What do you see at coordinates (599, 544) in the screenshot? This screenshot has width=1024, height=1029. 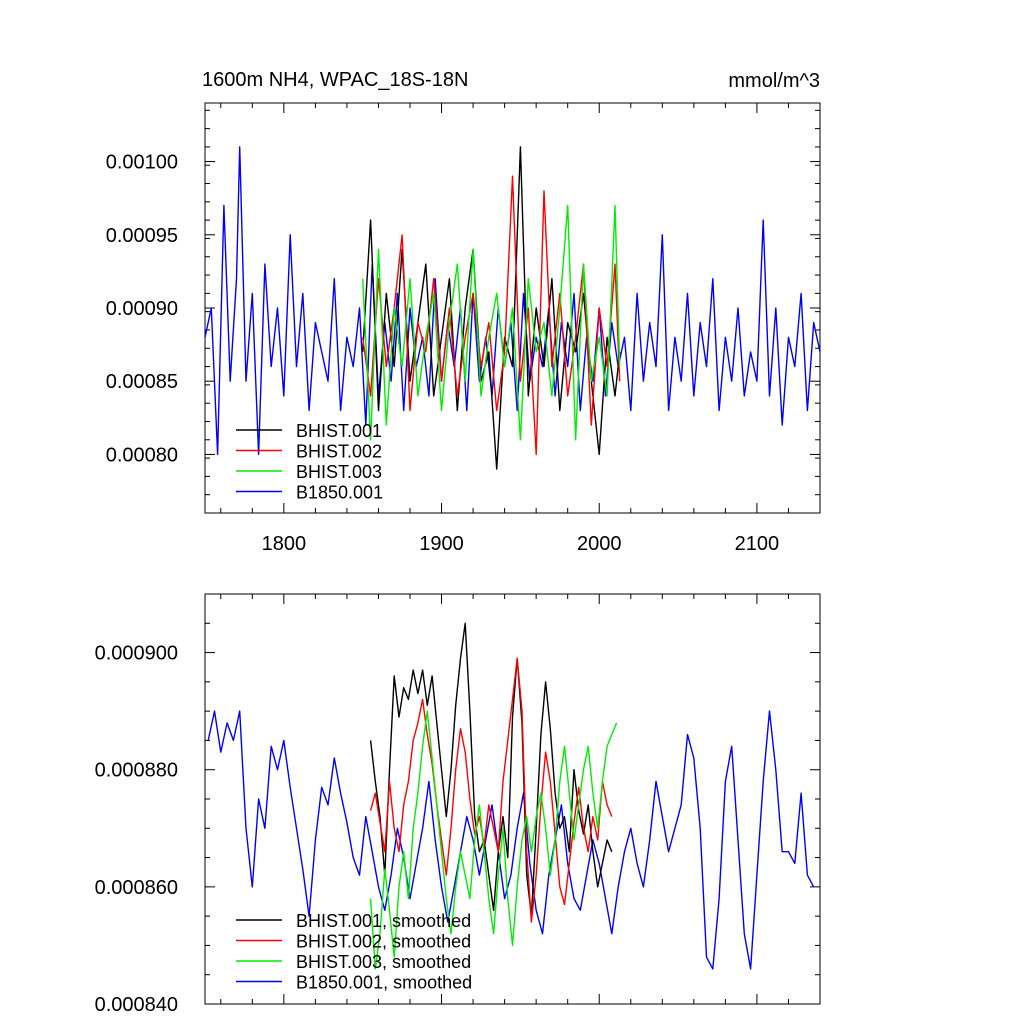 I see `x-tick-label: 2000` at bounding box center [599, 544].